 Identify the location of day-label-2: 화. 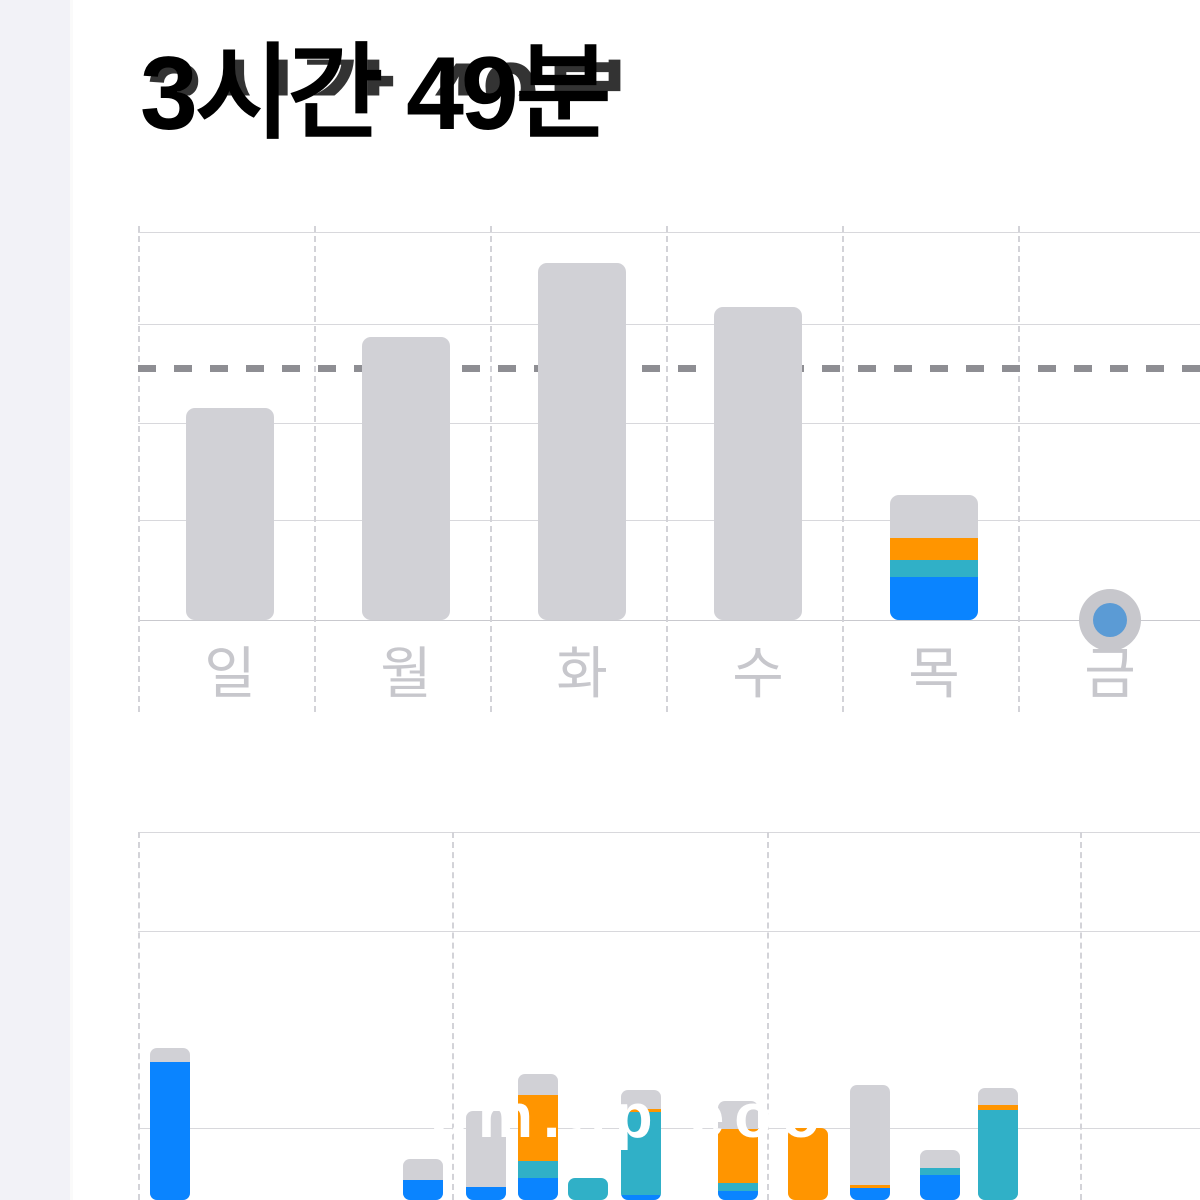
(582, 673).